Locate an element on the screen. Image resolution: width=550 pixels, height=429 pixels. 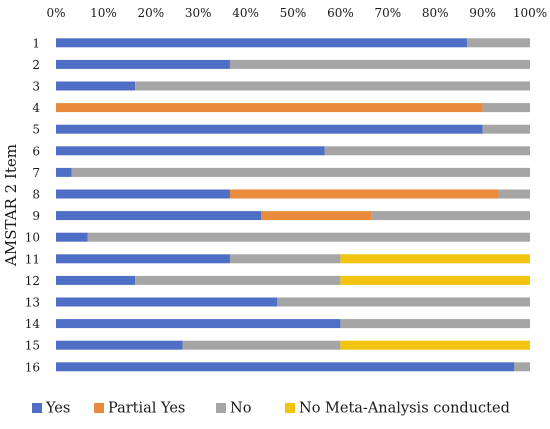
legend-label: Yes is located at coordinates (57, 409).